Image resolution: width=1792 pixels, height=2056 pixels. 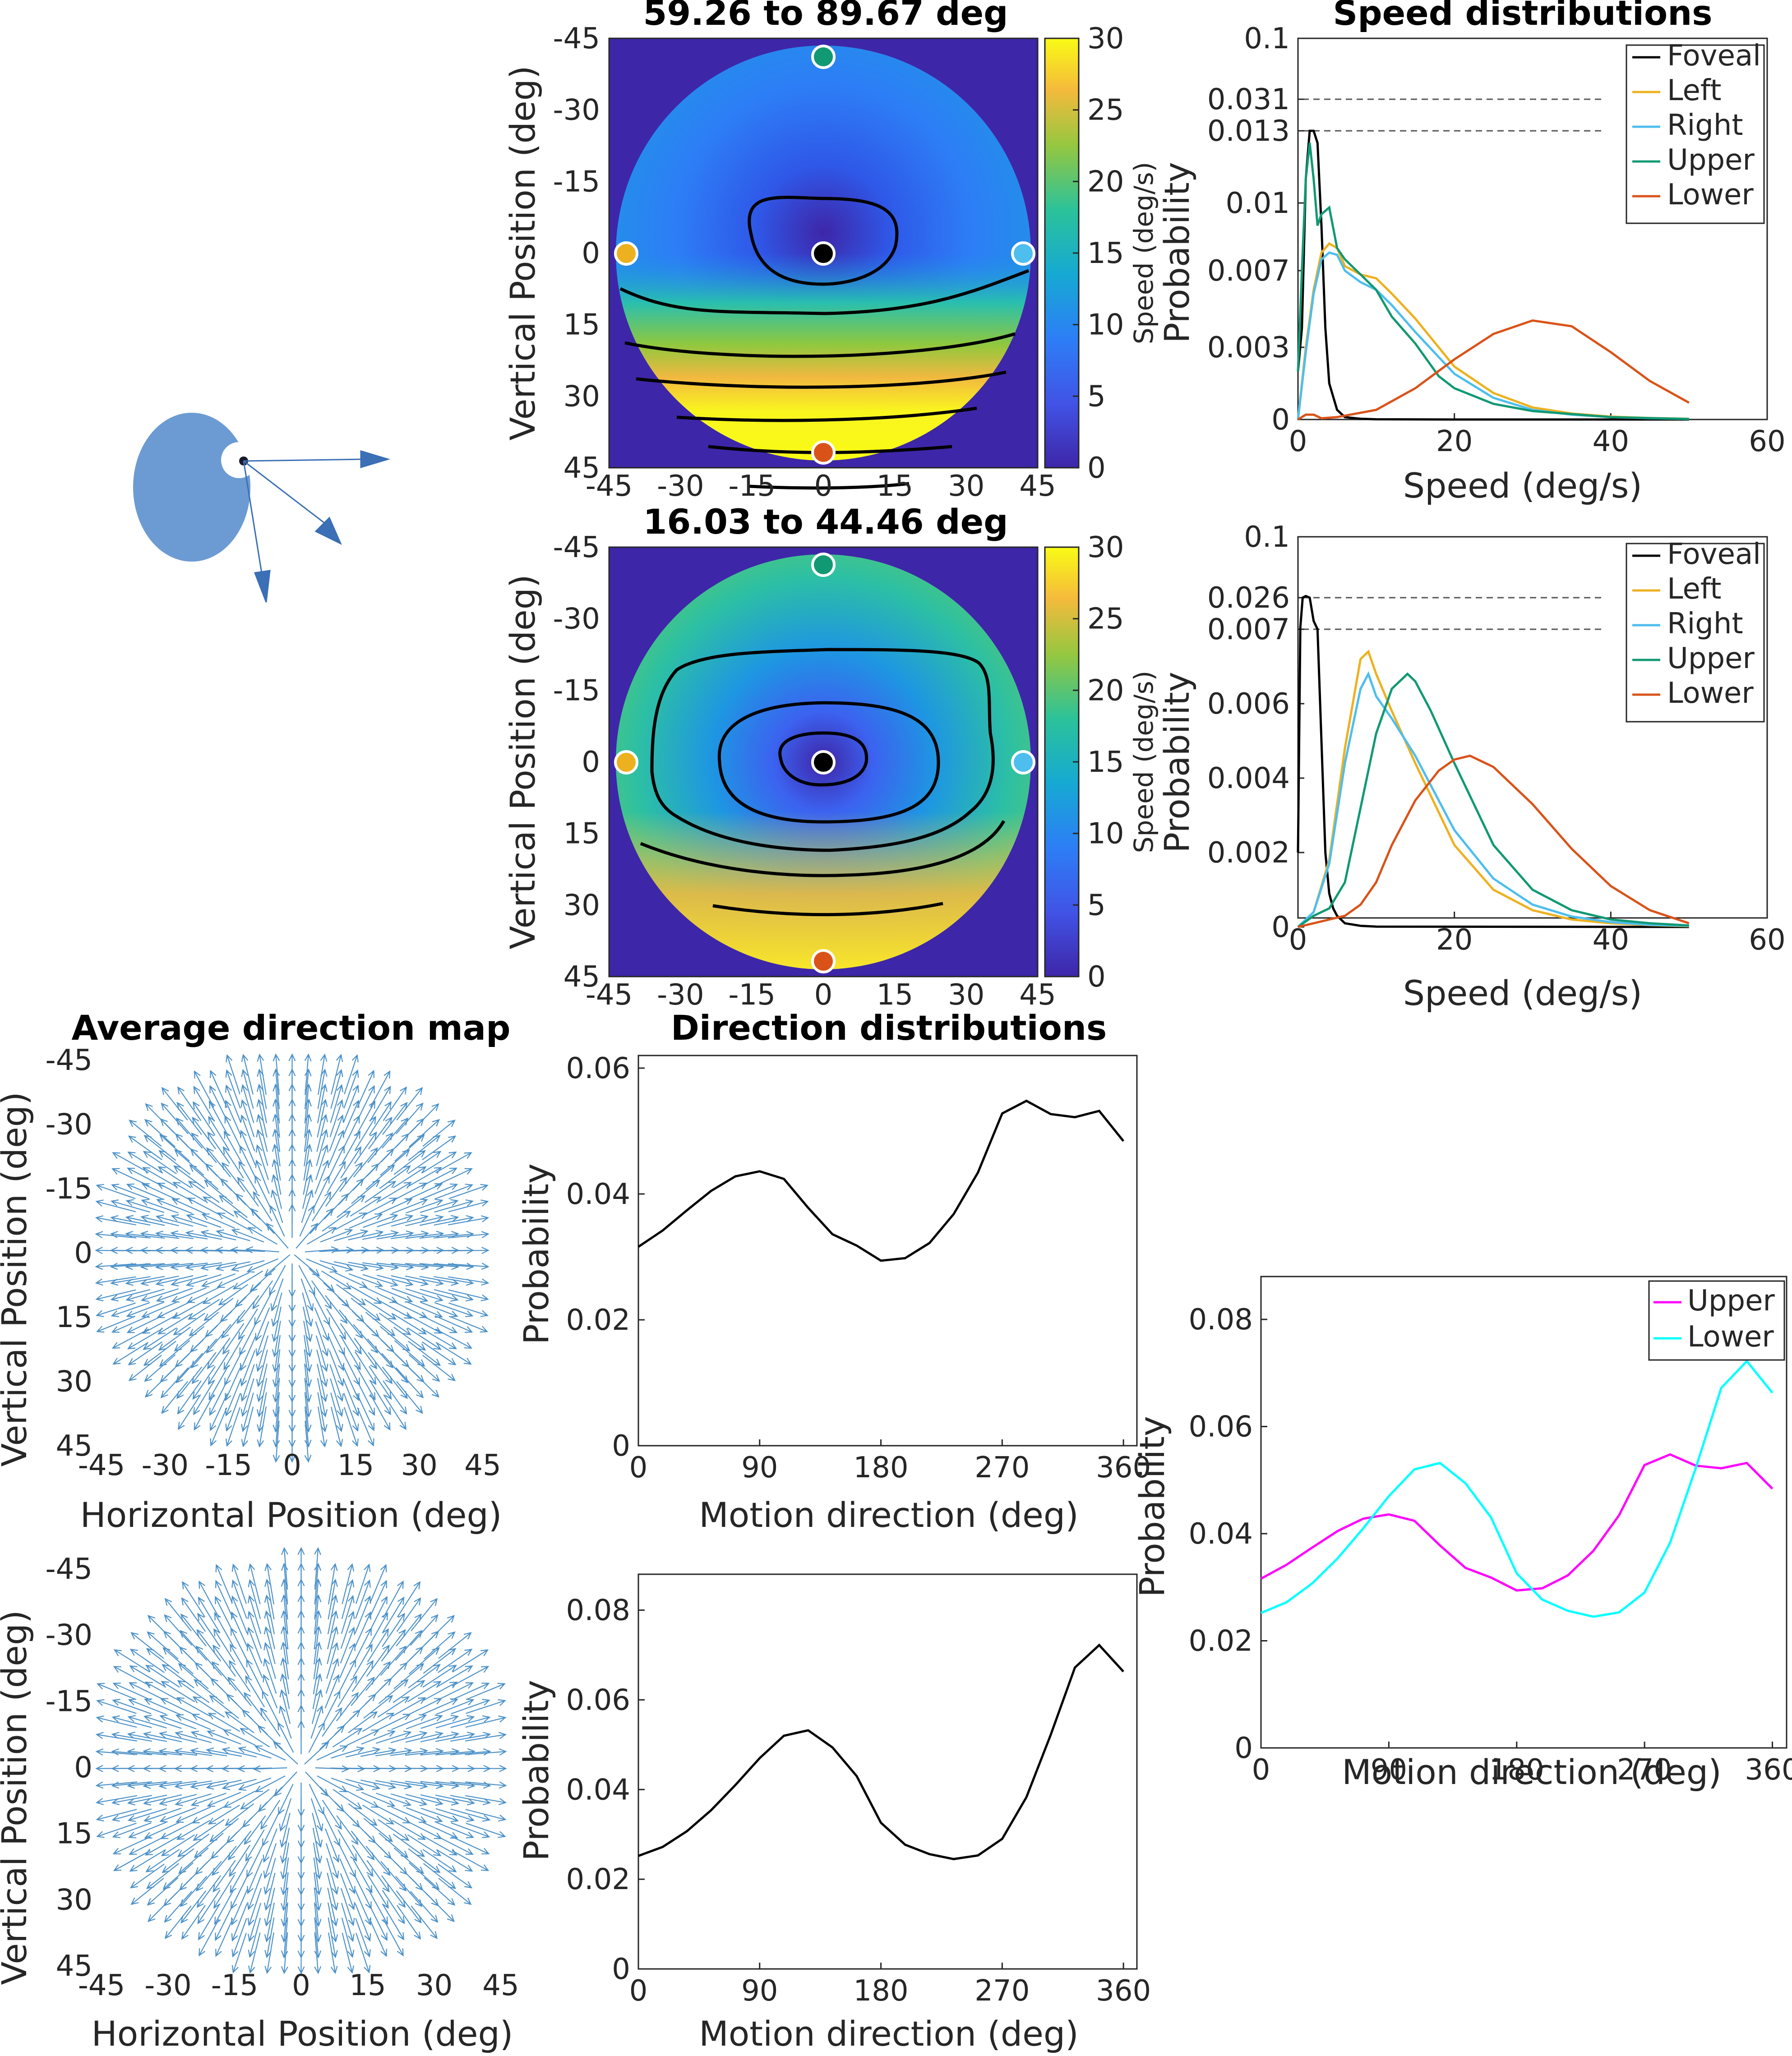 I want to click on y-tick-label: 0, so click(x=1280, y=927).